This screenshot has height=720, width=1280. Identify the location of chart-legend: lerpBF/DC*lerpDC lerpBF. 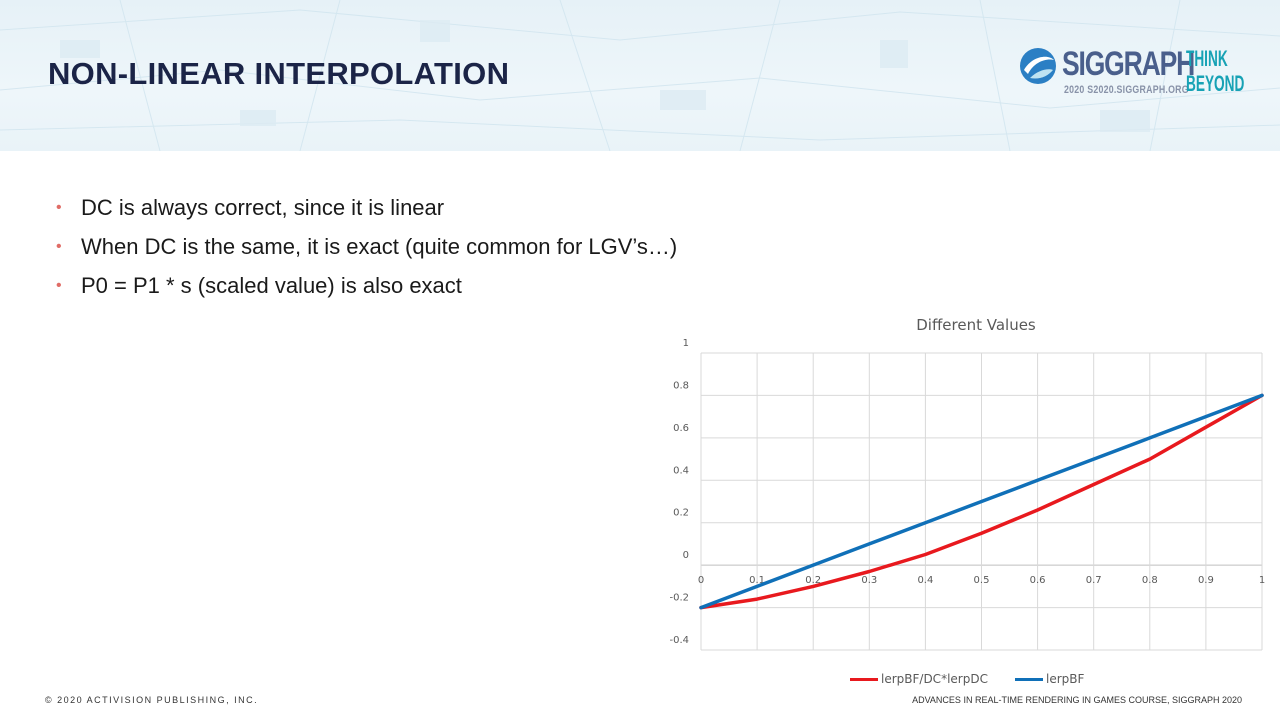
(980, 680).